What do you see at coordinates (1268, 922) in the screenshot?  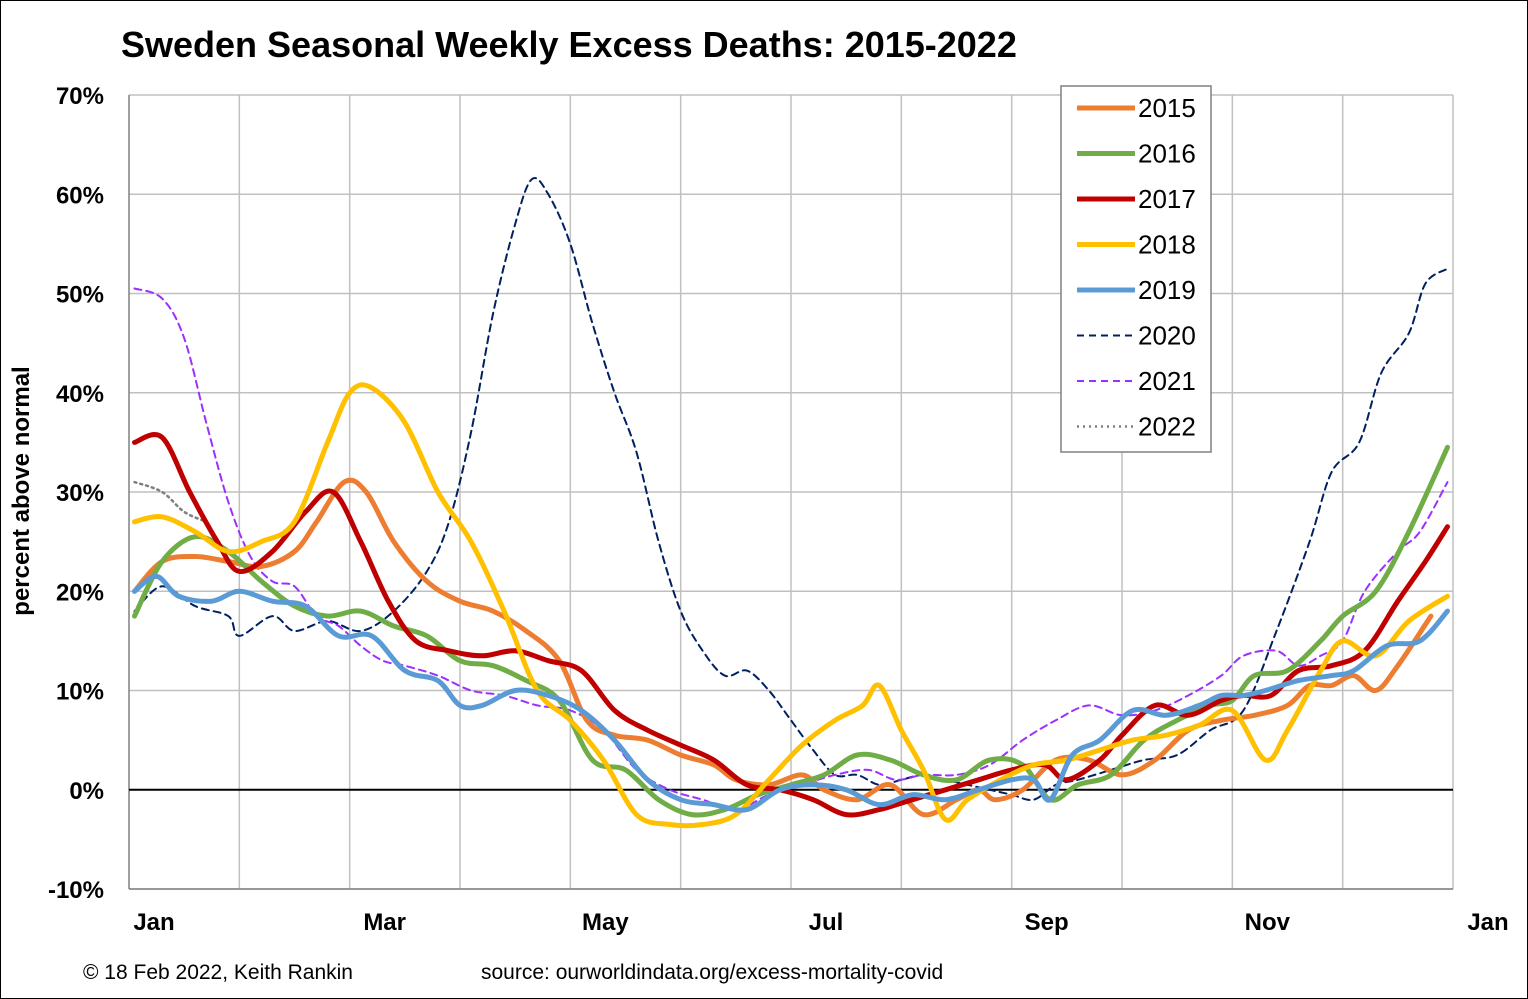 I see `x-tick-label: Nov` at bounding box center [1268, 922].